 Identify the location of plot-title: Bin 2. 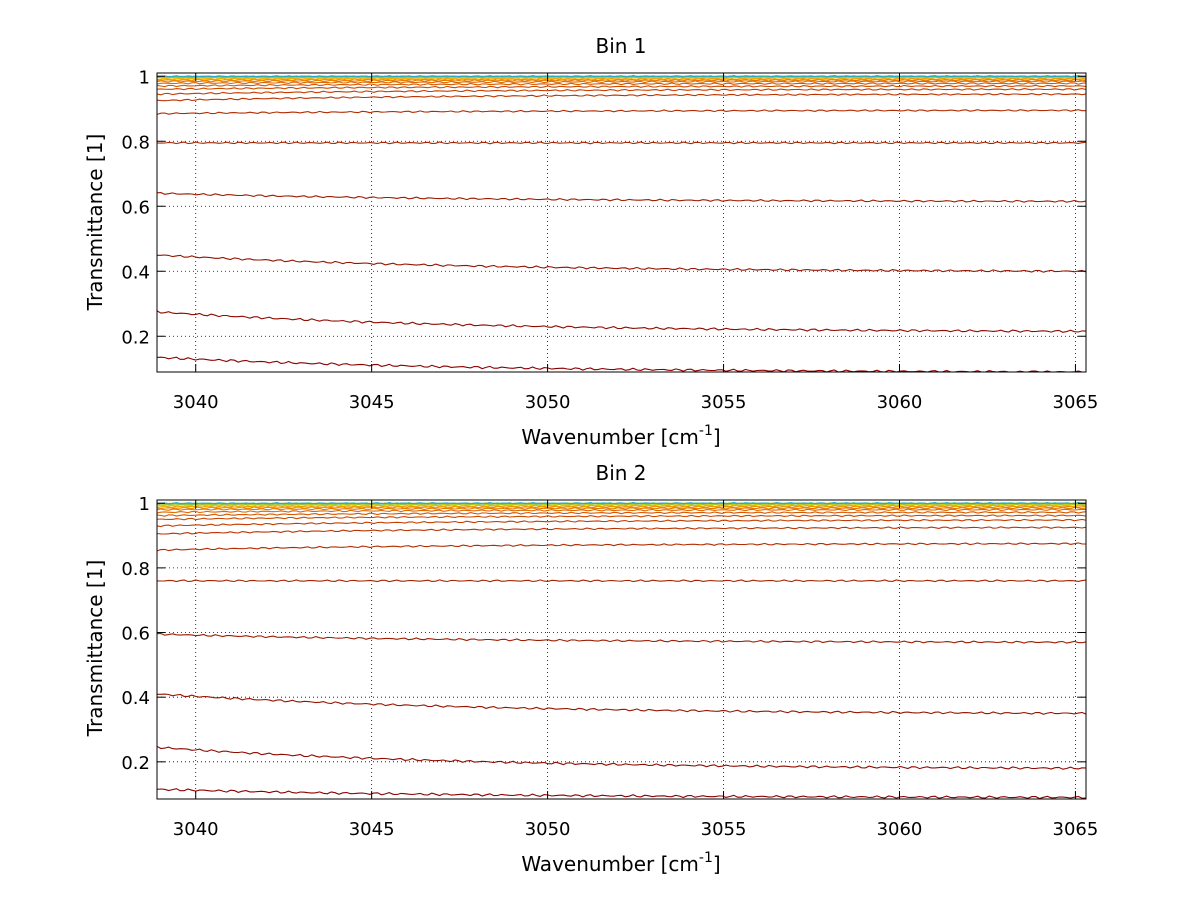
(620, 473).